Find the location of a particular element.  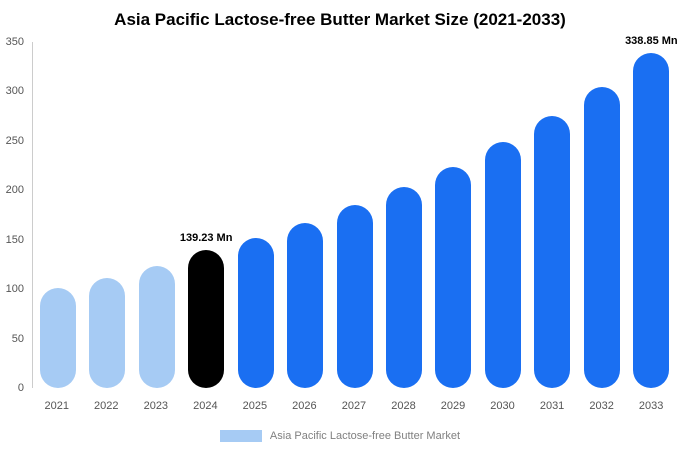

bar-2021 is located at coordinates (57, 338).